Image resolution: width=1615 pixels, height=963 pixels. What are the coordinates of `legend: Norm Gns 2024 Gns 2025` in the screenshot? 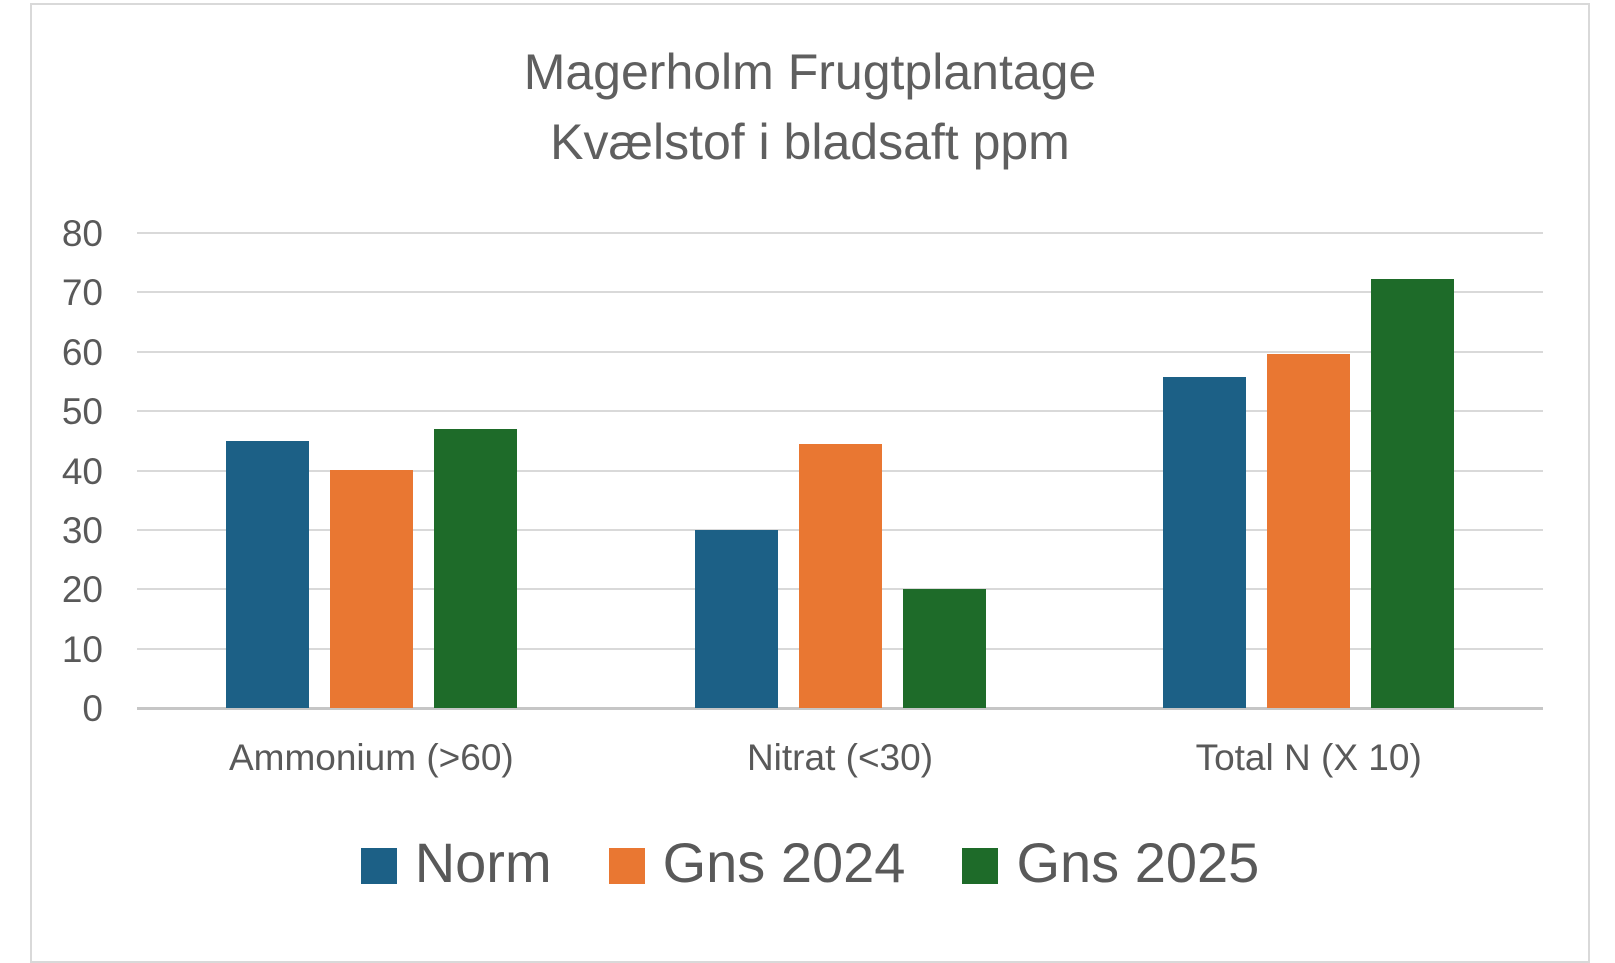 It's located at (810, 863).